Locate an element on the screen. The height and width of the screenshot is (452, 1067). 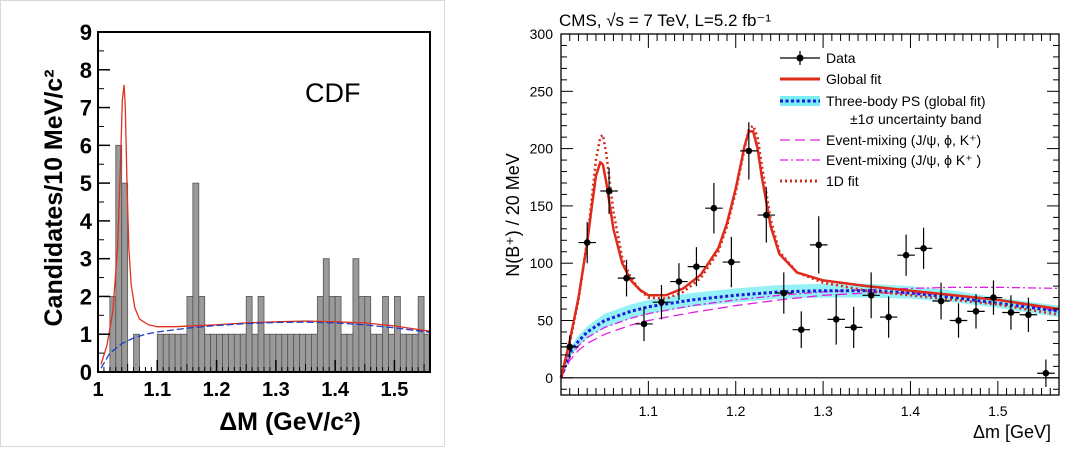
cms-x-axis-label: Δm [GeV] is located at coordinates (1012, 432).